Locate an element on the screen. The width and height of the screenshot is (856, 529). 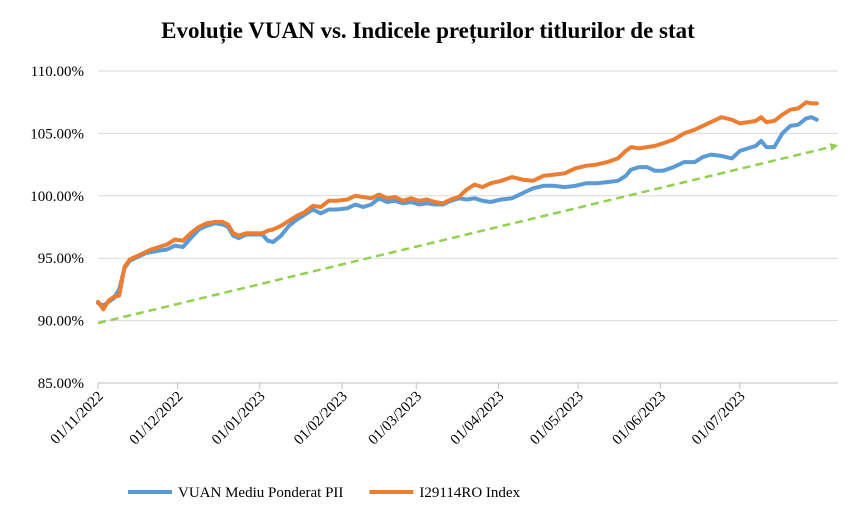
x-tick-label: 01/12/2022 is located at coordinates (157, 419).